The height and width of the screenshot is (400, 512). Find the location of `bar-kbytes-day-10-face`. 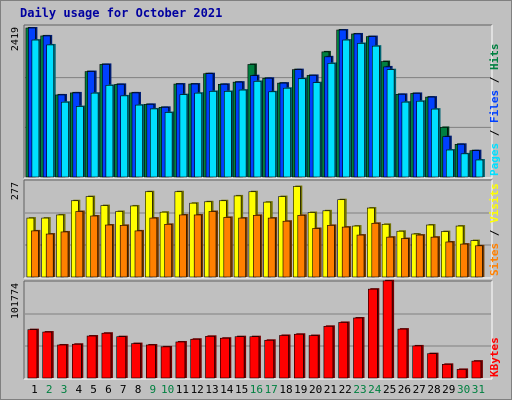

bar-kbytes-day-10-face is located at coordinates (165, 362).